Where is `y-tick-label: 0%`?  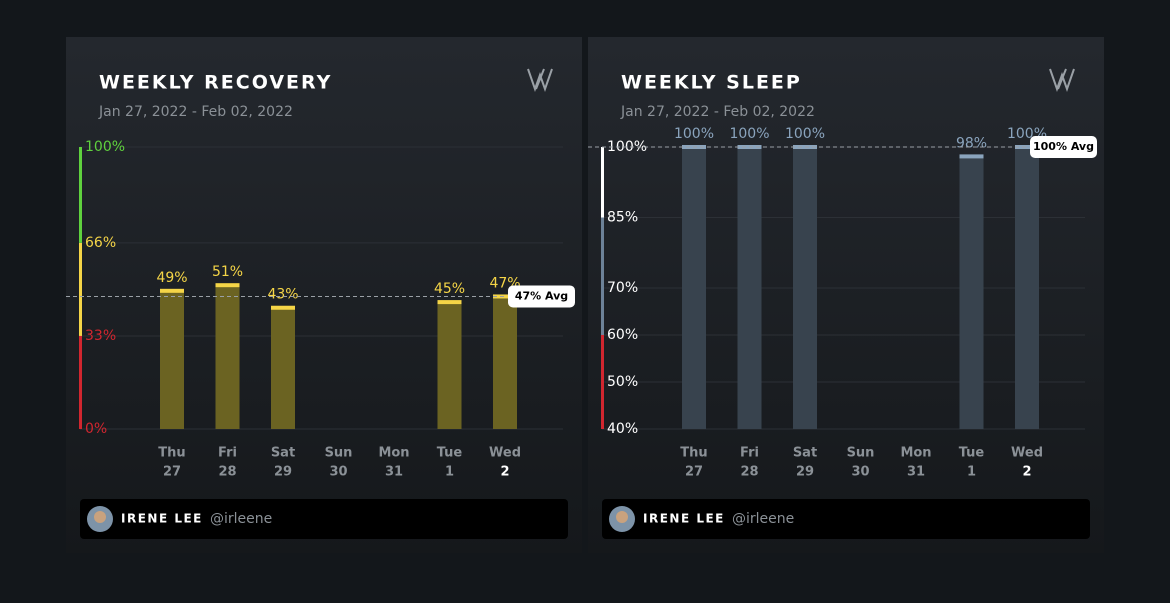 y-tick-label: 0% is located at coordinates (96, 429).